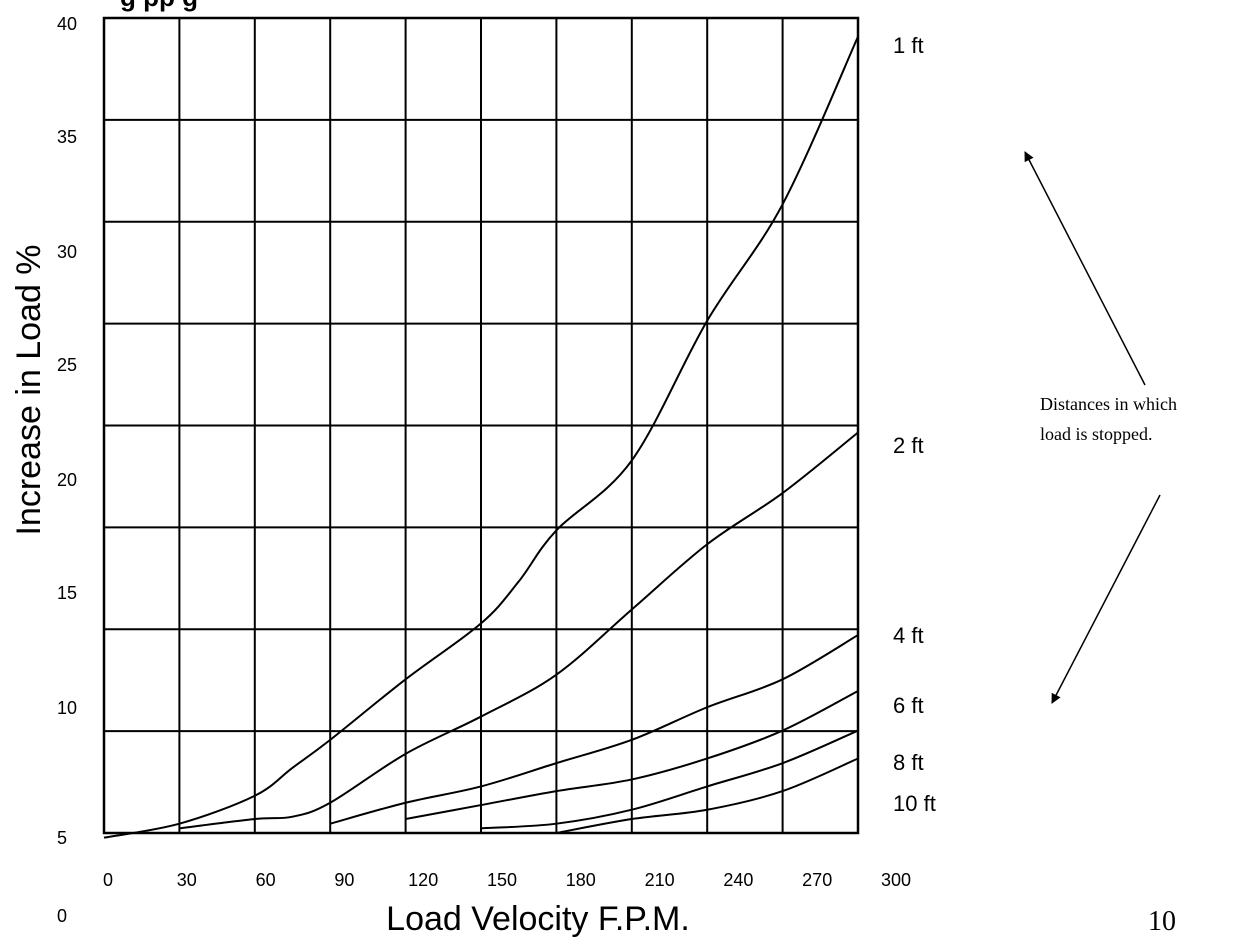 The height and width of the screenshot is (940, 1254). Describe the element at coordinates (1096, 434) in the screenshot. I see `annotation-line-2: load is stopped.` at that location.